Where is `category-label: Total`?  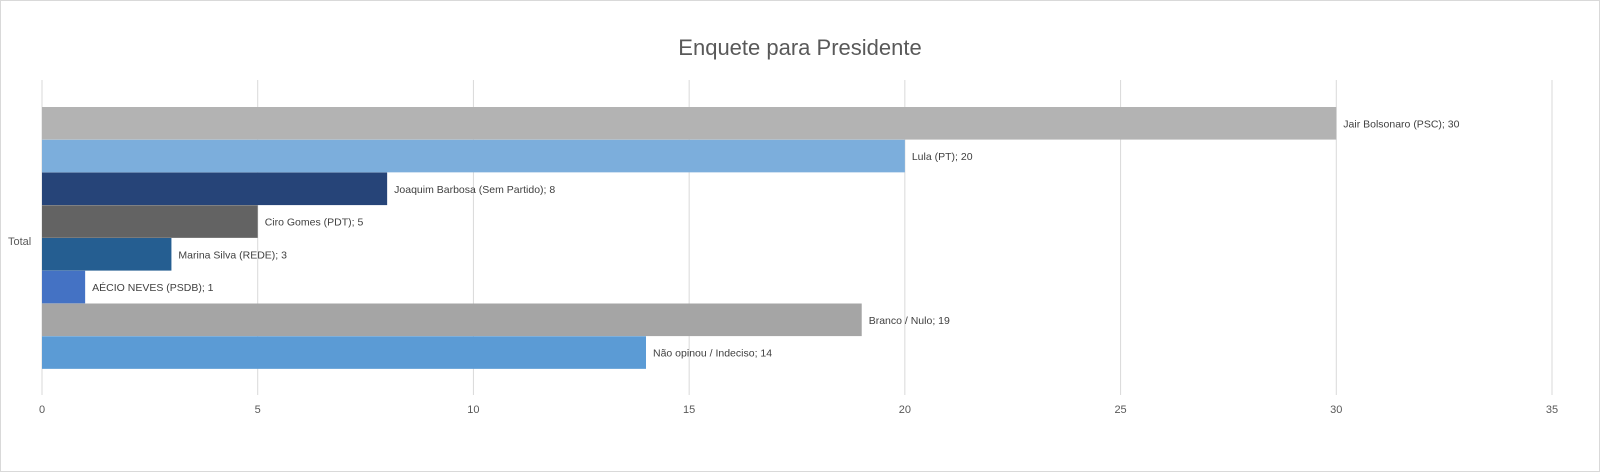
category-label: Total is located at coordinates (19, 242).